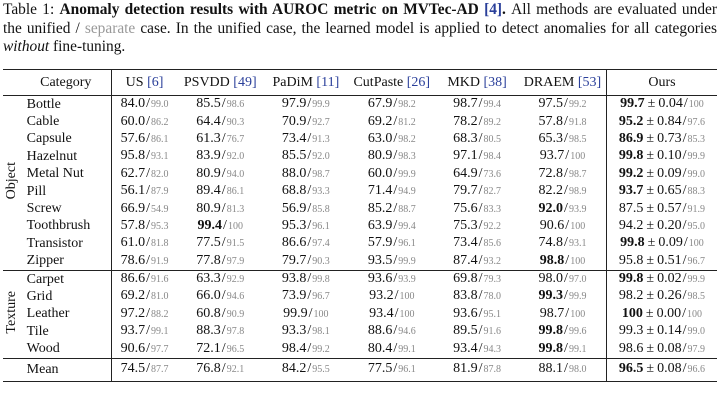 The height and width of the screenshot is (410, 720). I want to click on unified-value: 90.6, so click(552, 225).